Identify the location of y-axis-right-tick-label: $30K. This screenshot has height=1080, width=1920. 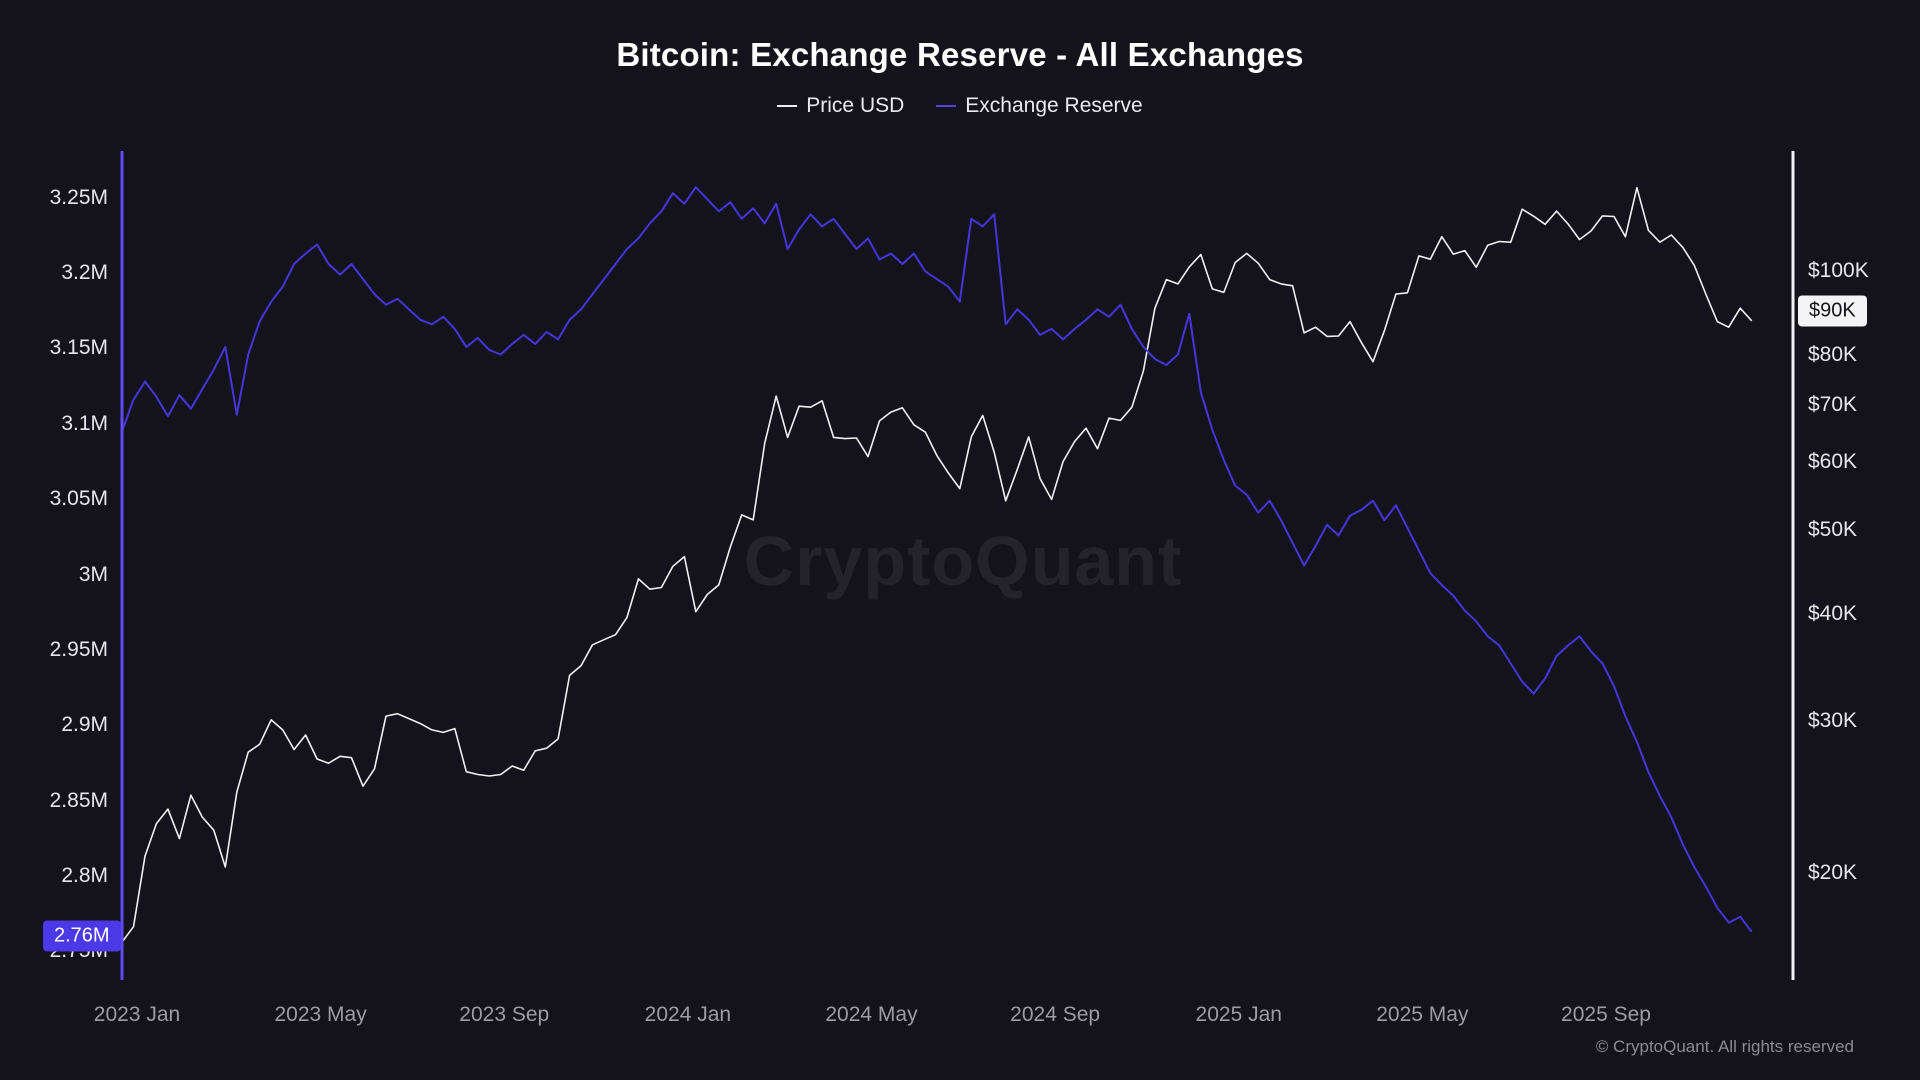
(1833, 721).